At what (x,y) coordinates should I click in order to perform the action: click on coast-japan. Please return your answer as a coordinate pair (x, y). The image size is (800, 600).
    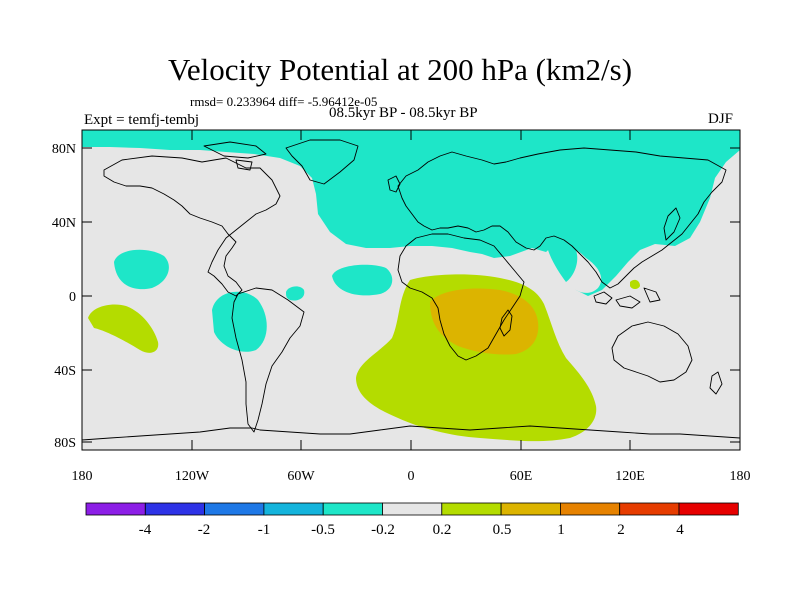
    Looking at the image, I should click on (672, 224).